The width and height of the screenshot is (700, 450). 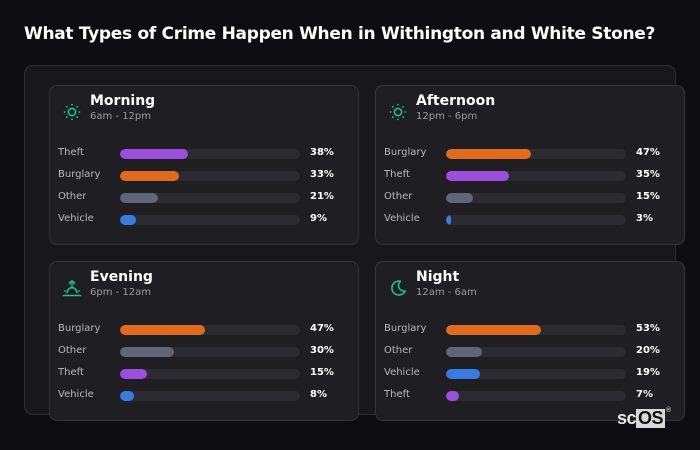 I want to click on bar-value: 38%, so click(x=322, y=152).